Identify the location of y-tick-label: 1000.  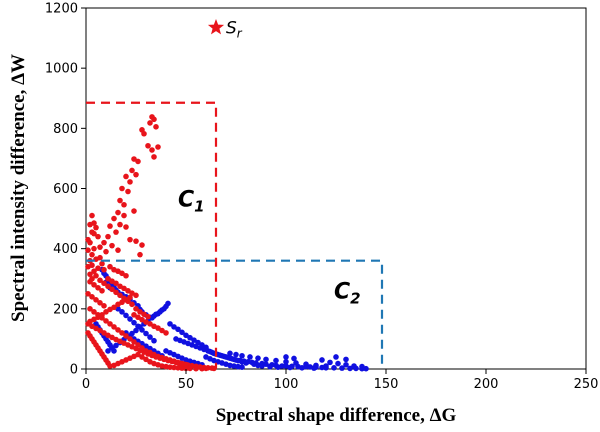
(61, 69).